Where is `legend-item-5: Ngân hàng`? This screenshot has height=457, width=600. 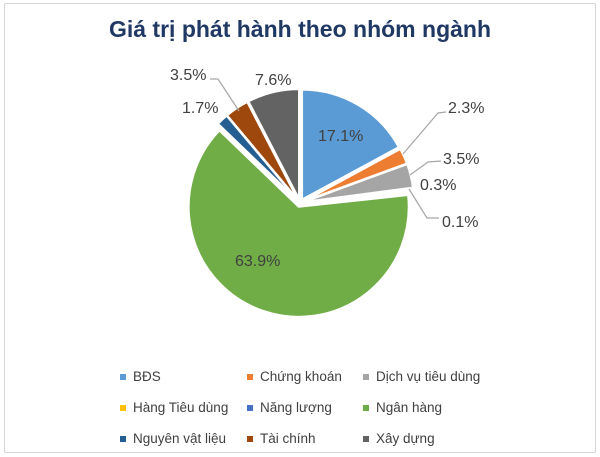 legend-item-5: Ngân hàng is located at coordinates (438, 407).